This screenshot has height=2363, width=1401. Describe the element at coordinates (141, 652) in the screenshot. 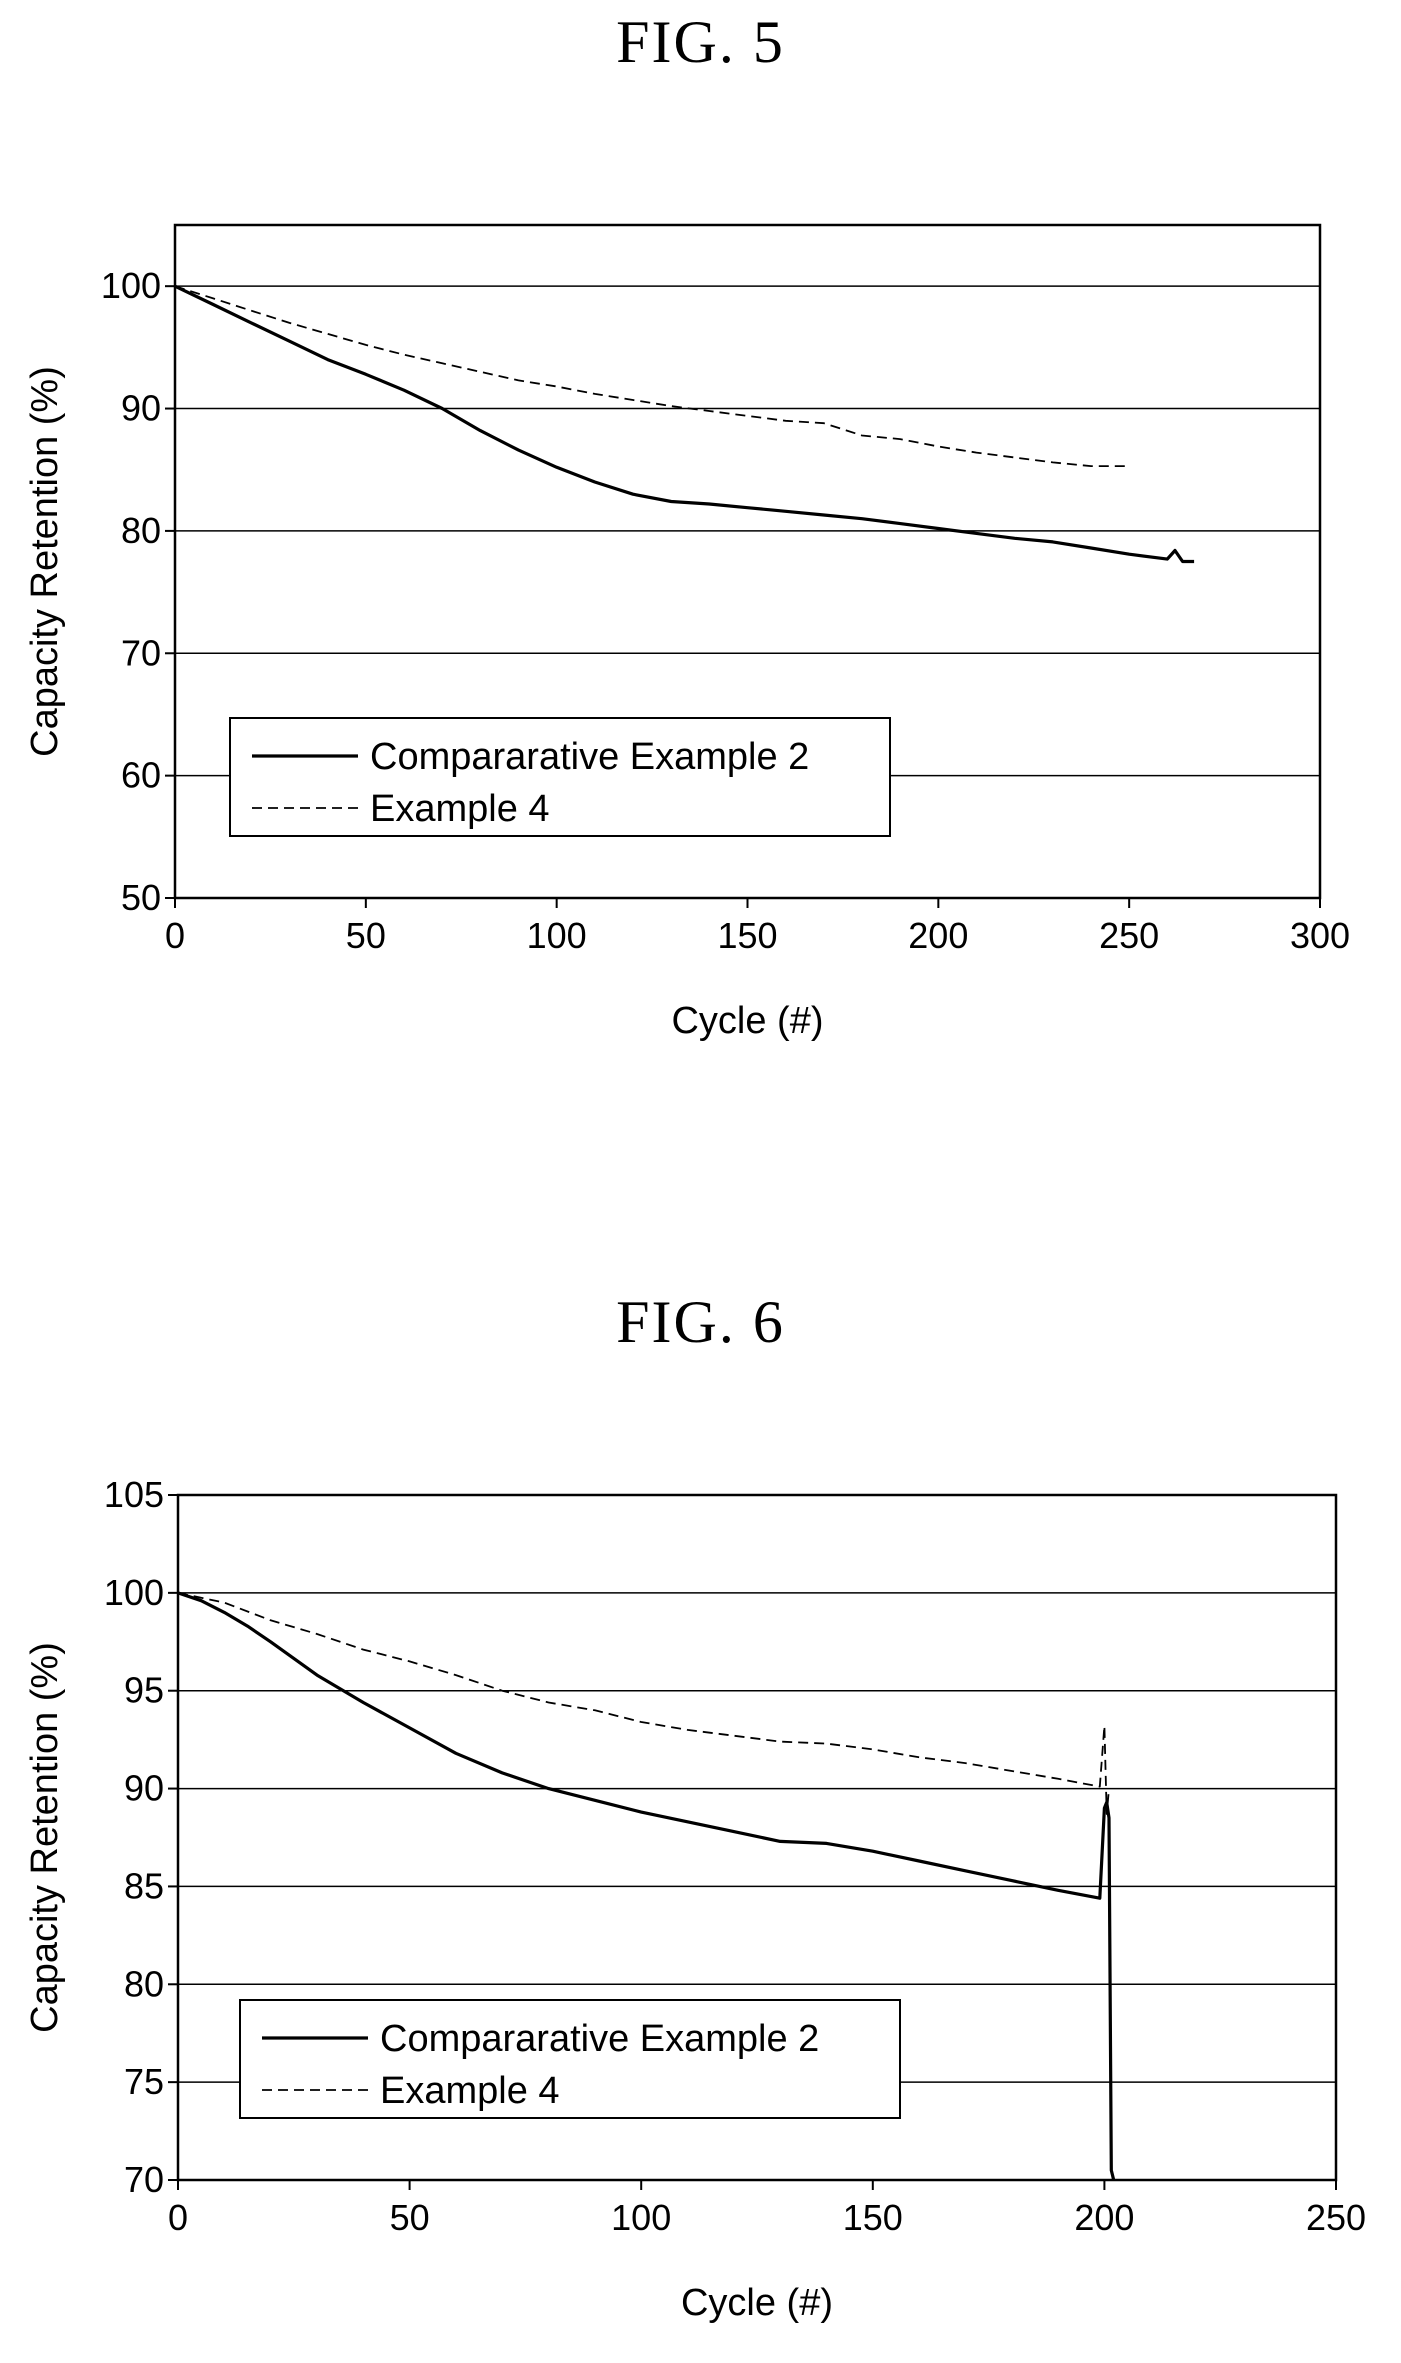

I see `fig5-y-tick-label: 70` at that location.